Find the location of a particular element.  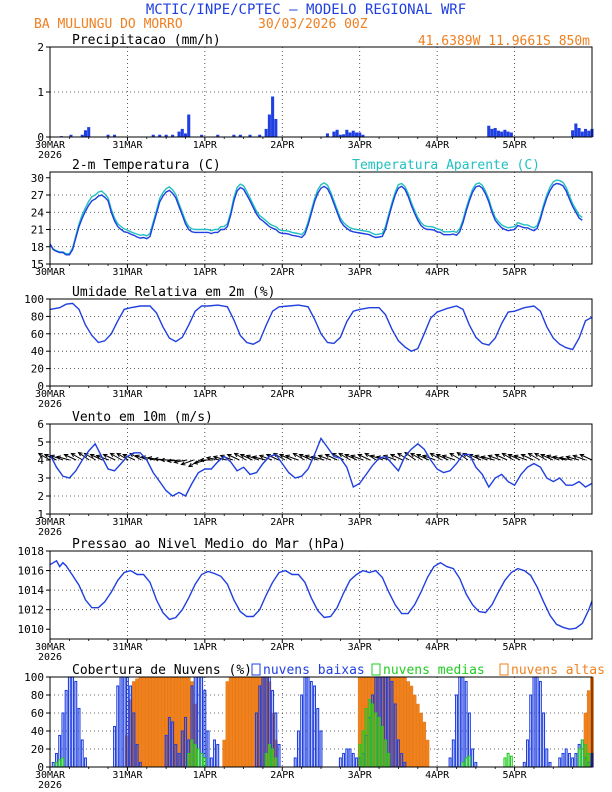

y-tick-label: 40 is located at coordinates (37, 731).